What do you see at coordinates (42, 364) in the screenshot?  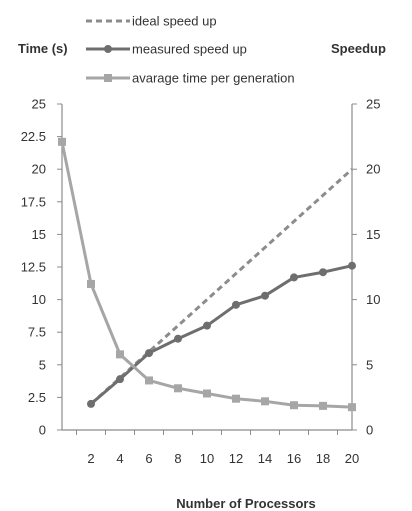 I see `y-tick-label-left: 5` at bounding box center [42, 364].